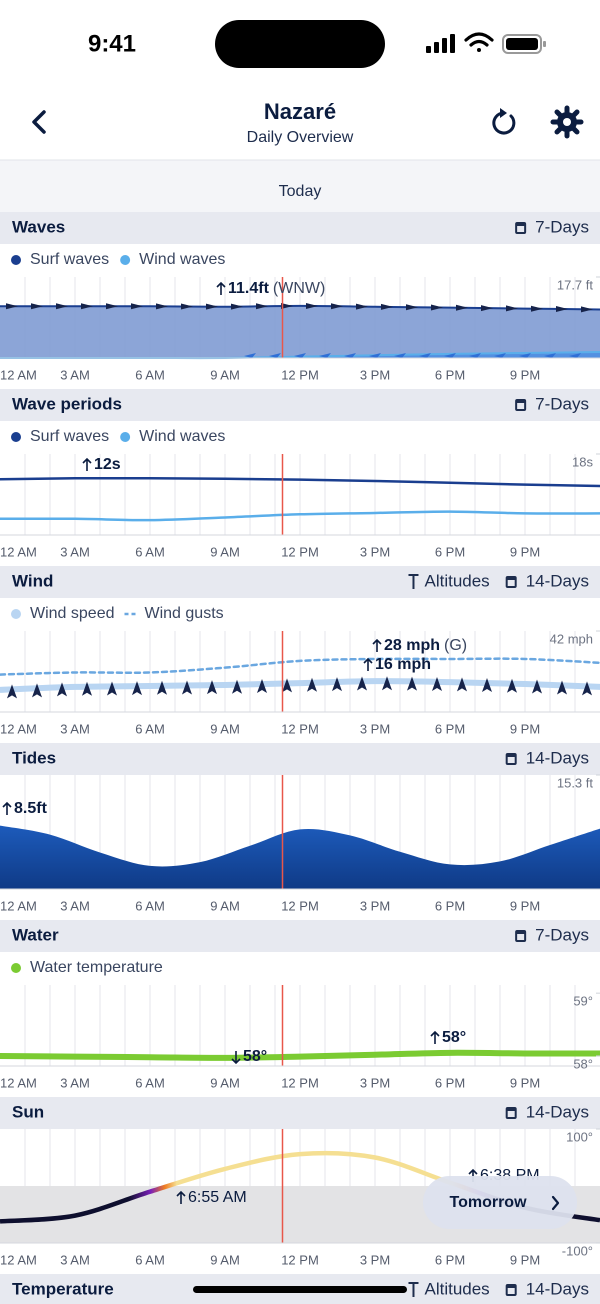 This screenshot has width=600, height=1304. I want to click on next-day-button: Tomorrow, so click(500, 1202).